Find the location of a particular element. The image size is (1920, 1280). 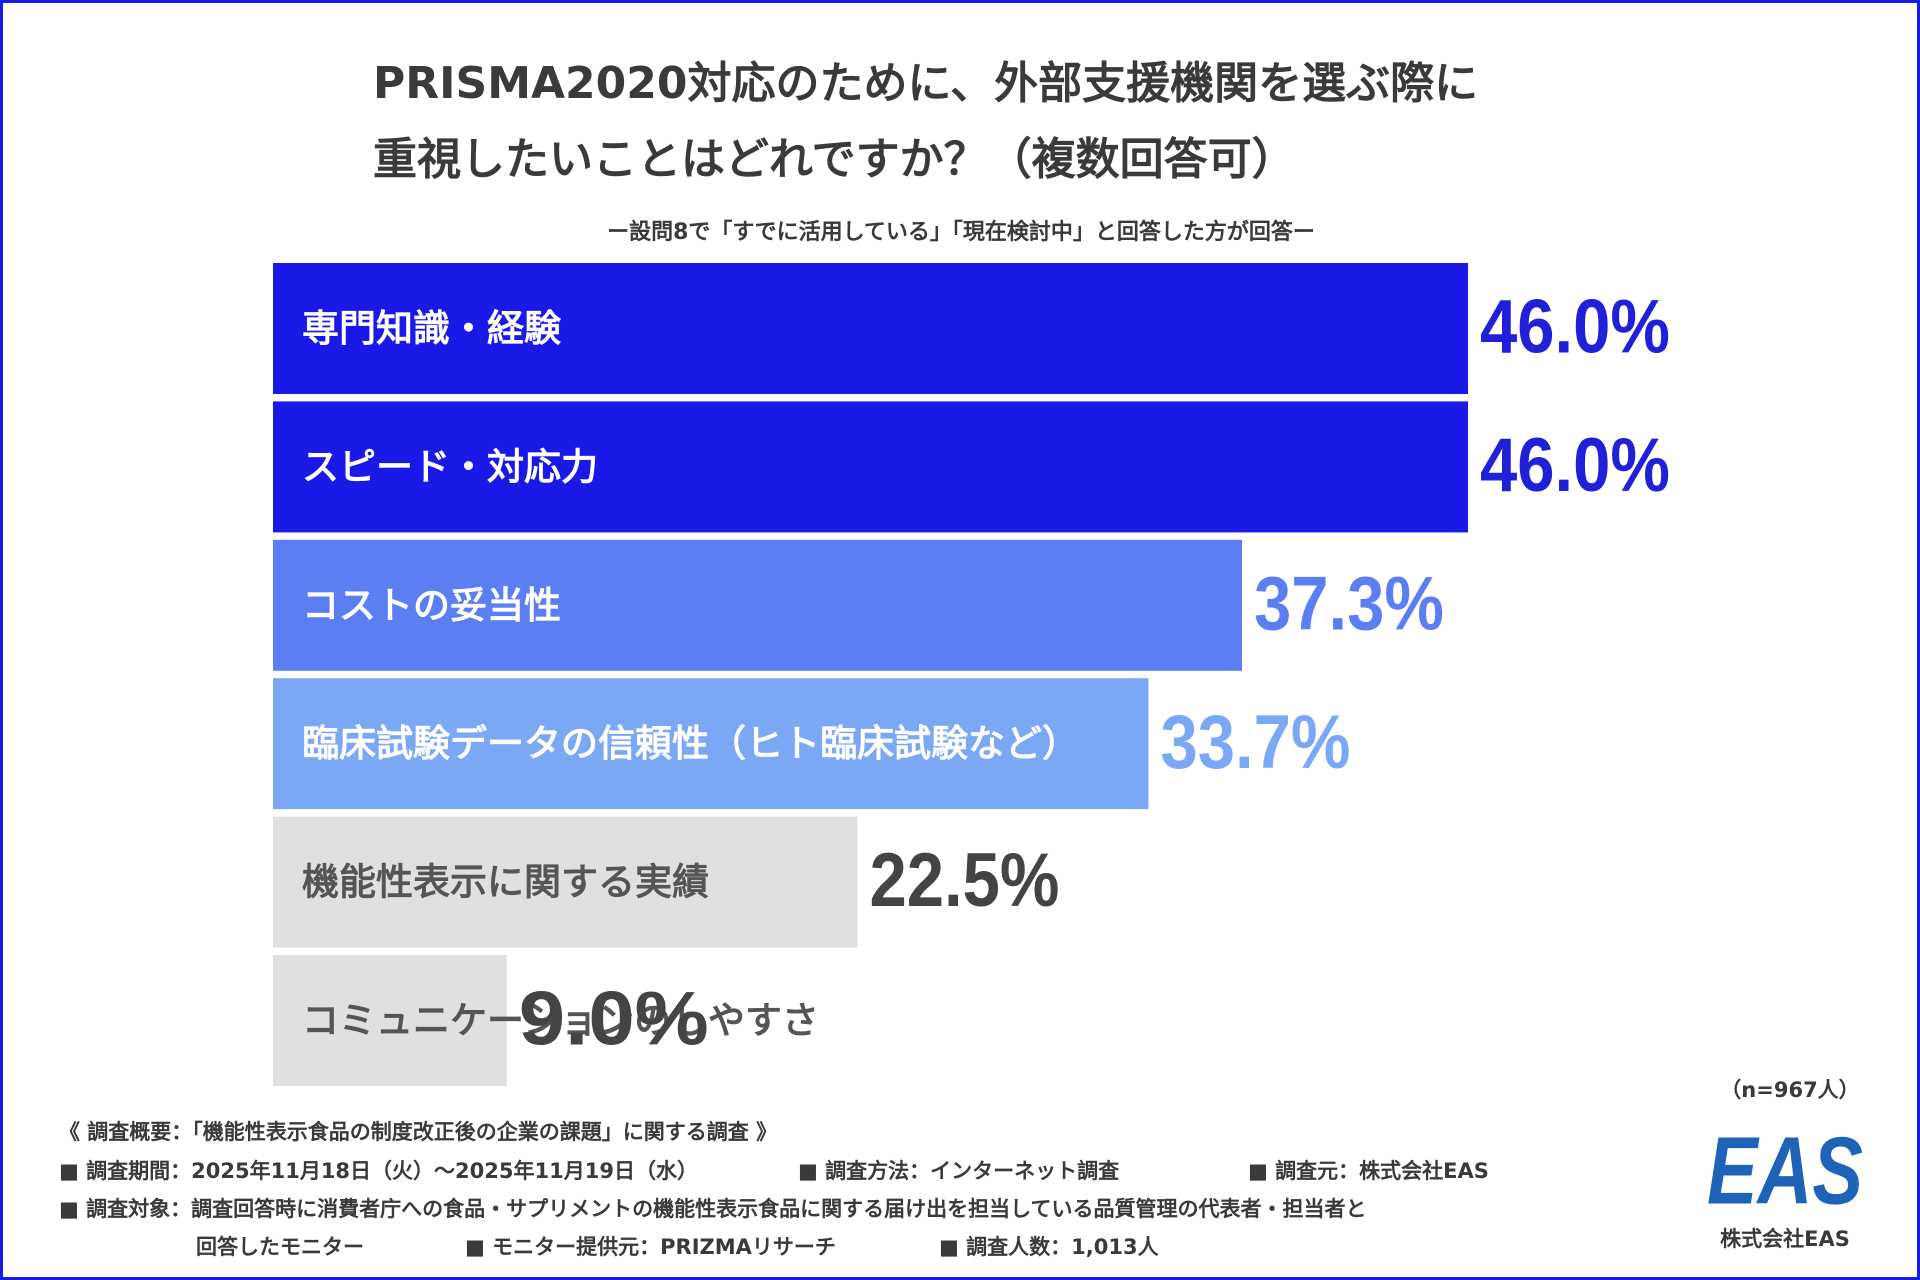

category-label: 機能性表示に関する実績 is located at coordinates (505, 882).